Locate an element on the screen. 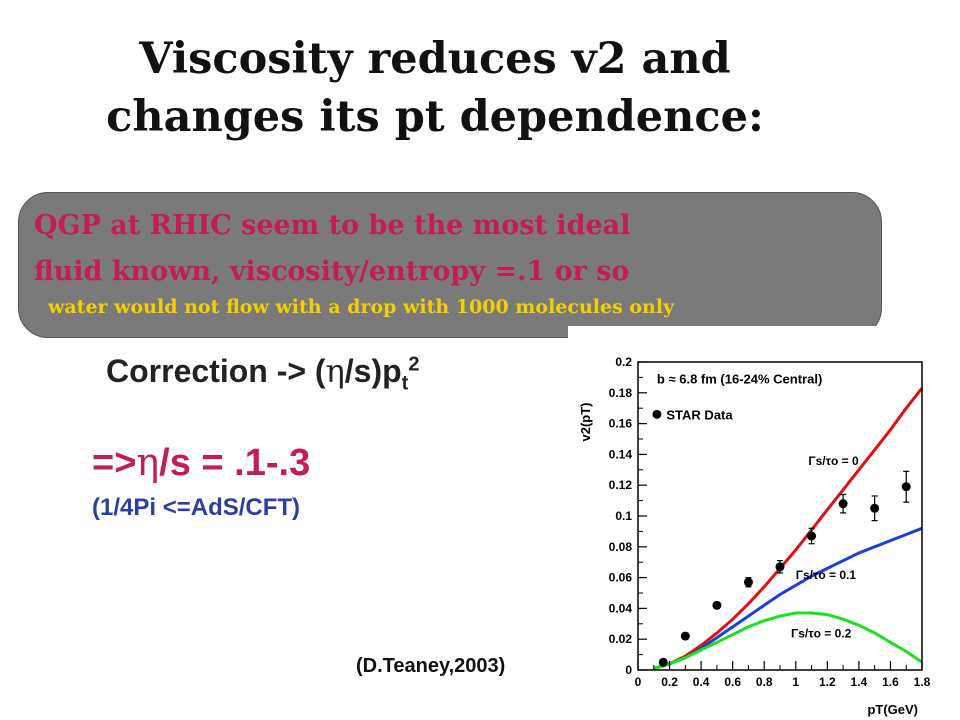 The height and width of the screenshot is (720, 960). title-line-1: Viscosity reduces v2 and is located at coordinates (435, 59).